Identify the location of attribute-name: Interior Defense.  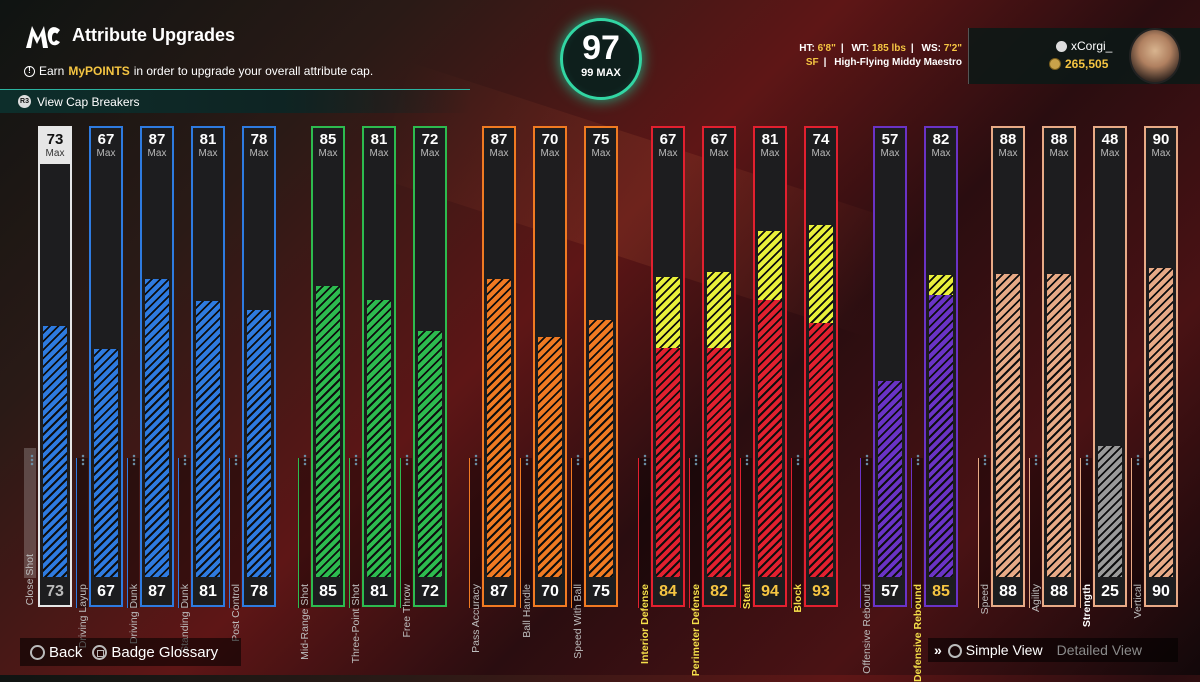
(645, 624).